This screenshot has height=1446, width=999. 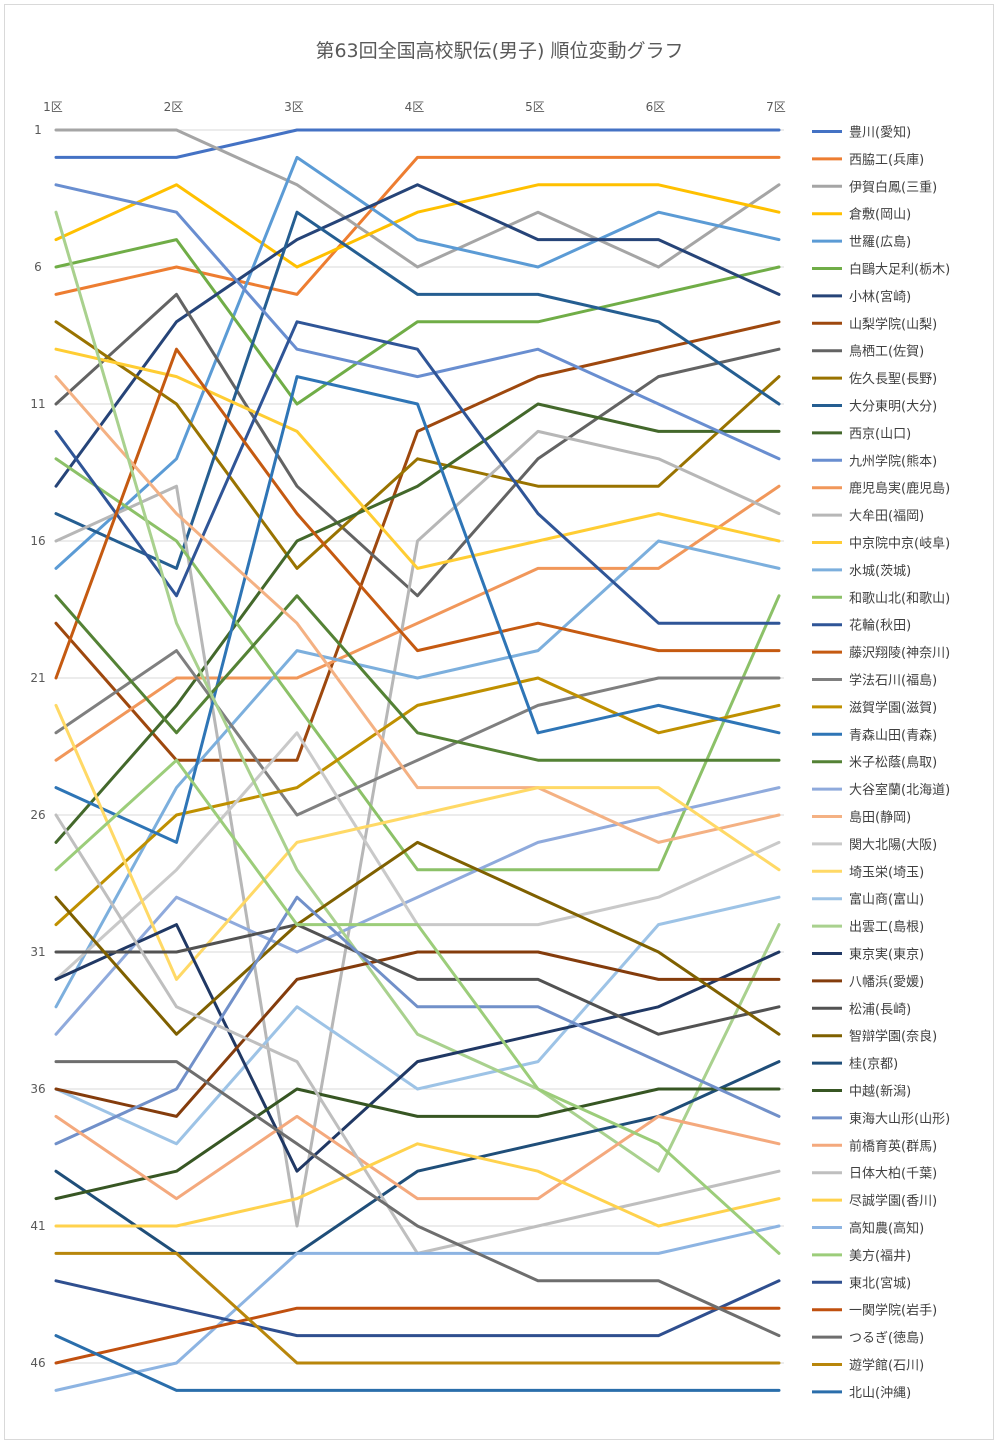 I want to click on legend-entry: 松浦(長崎), so click(x=861, y=1009).